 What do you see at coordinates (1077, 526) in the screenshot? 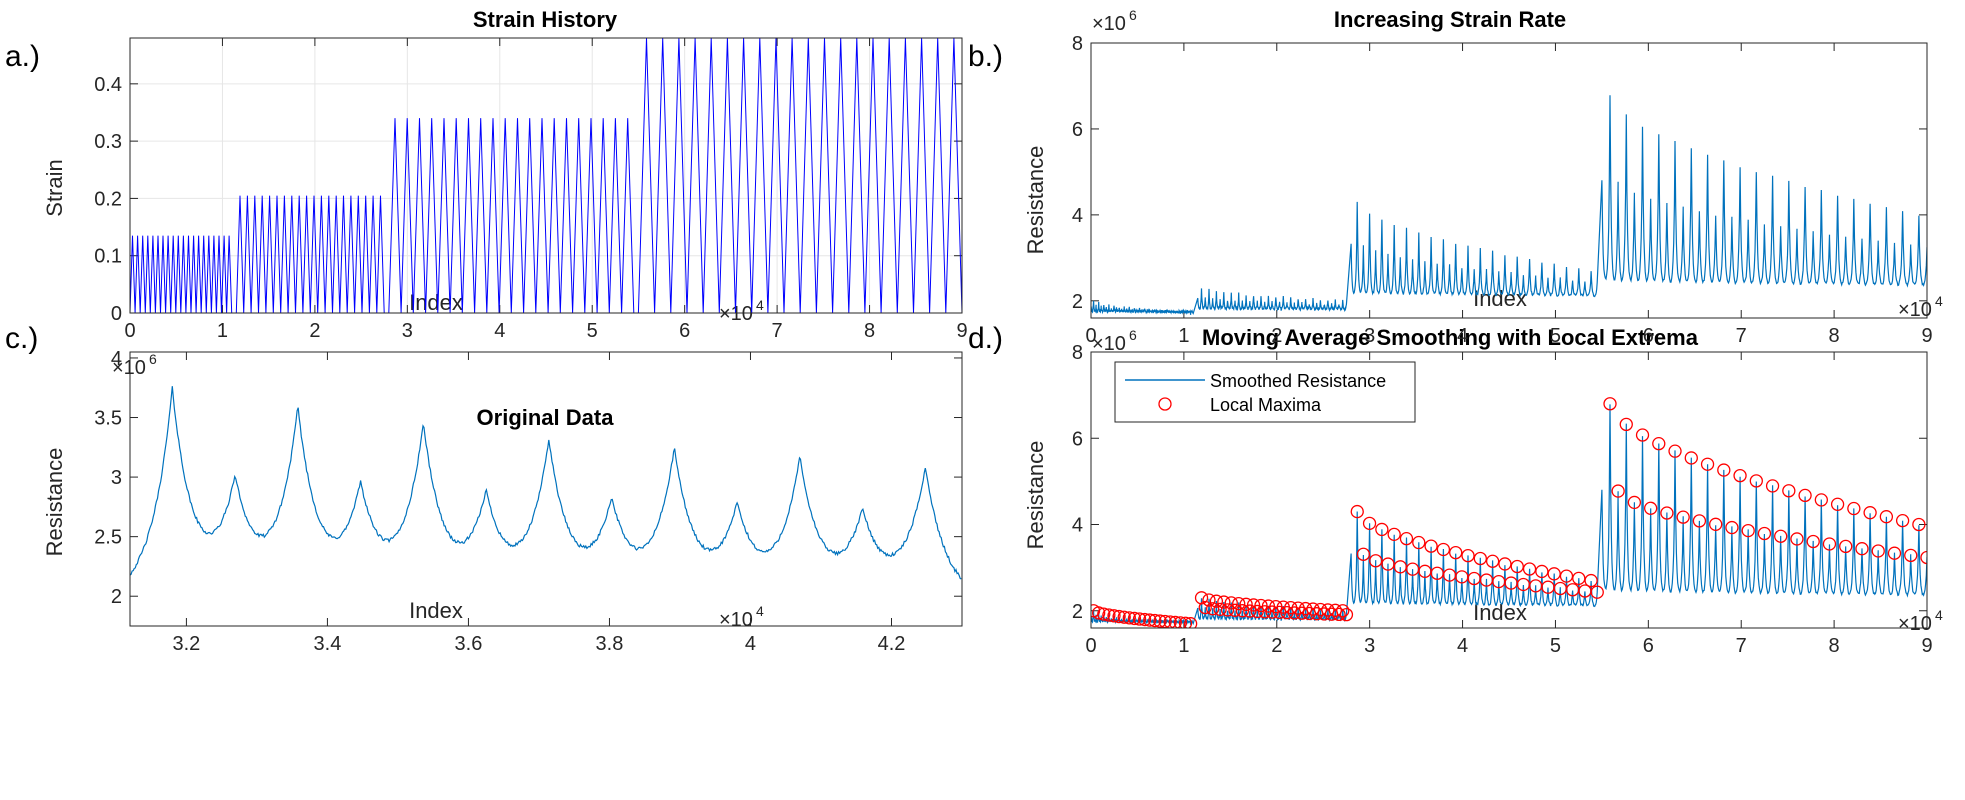
I see `y-tick-label: 4` at bounding box center [1077, 526].